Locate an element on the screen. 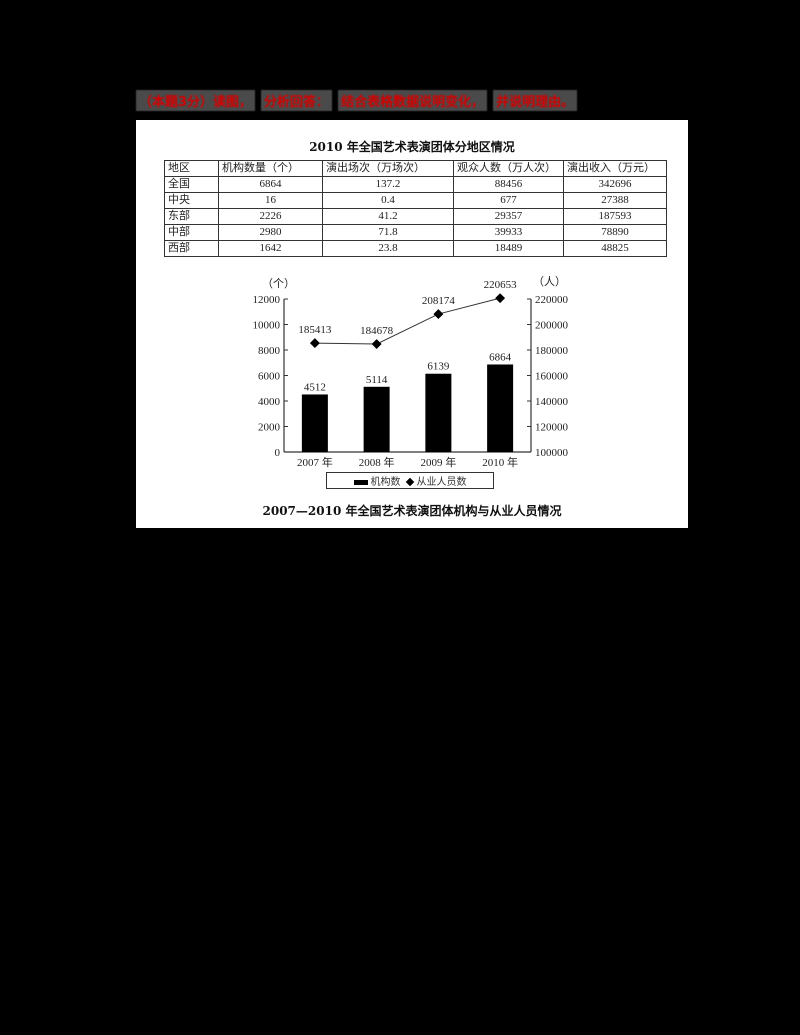  instruction-segment: 并说明理由。 is located at coordinates (535, 100).